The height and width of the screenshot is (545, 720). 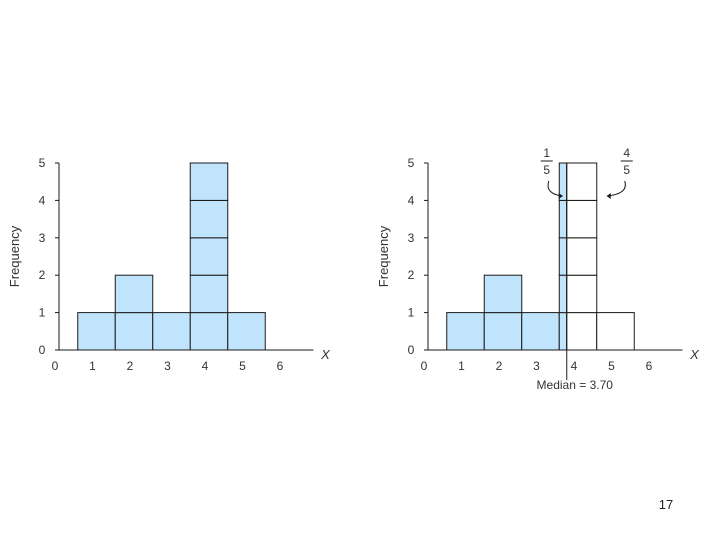 What do you see at coordinates (666, 504) in the screenshot?
I see `page-number: 17` at bounding box center [666, 504].